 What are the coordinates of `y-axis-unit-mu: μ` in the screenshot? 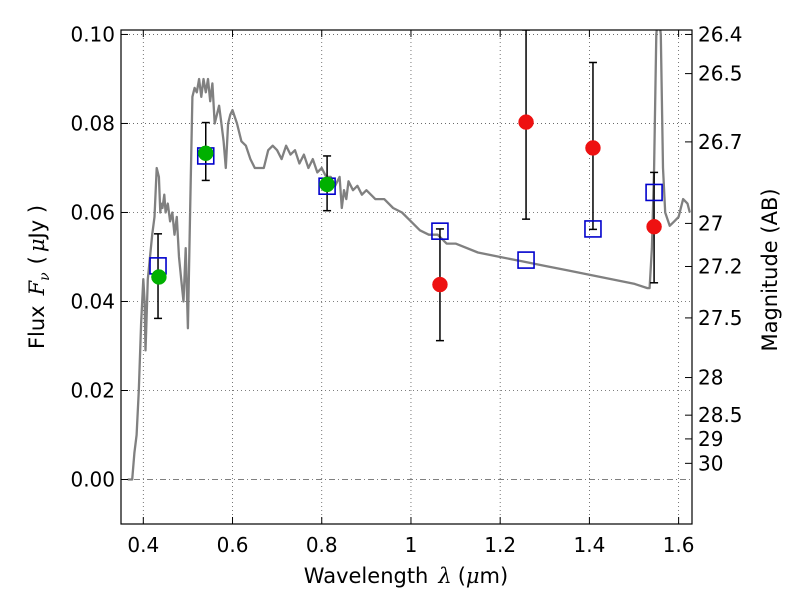 It's located at (37, 245).